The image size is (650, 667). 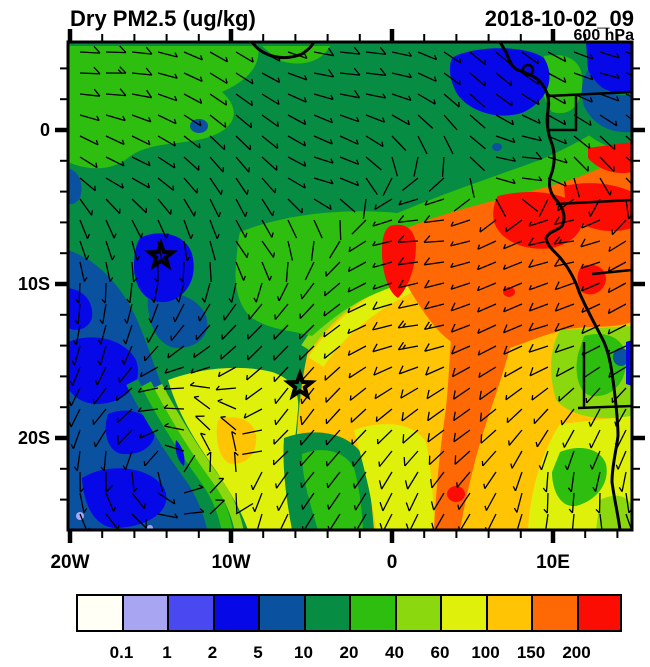 I want to click on colorbar, so click(x=349, y=613).